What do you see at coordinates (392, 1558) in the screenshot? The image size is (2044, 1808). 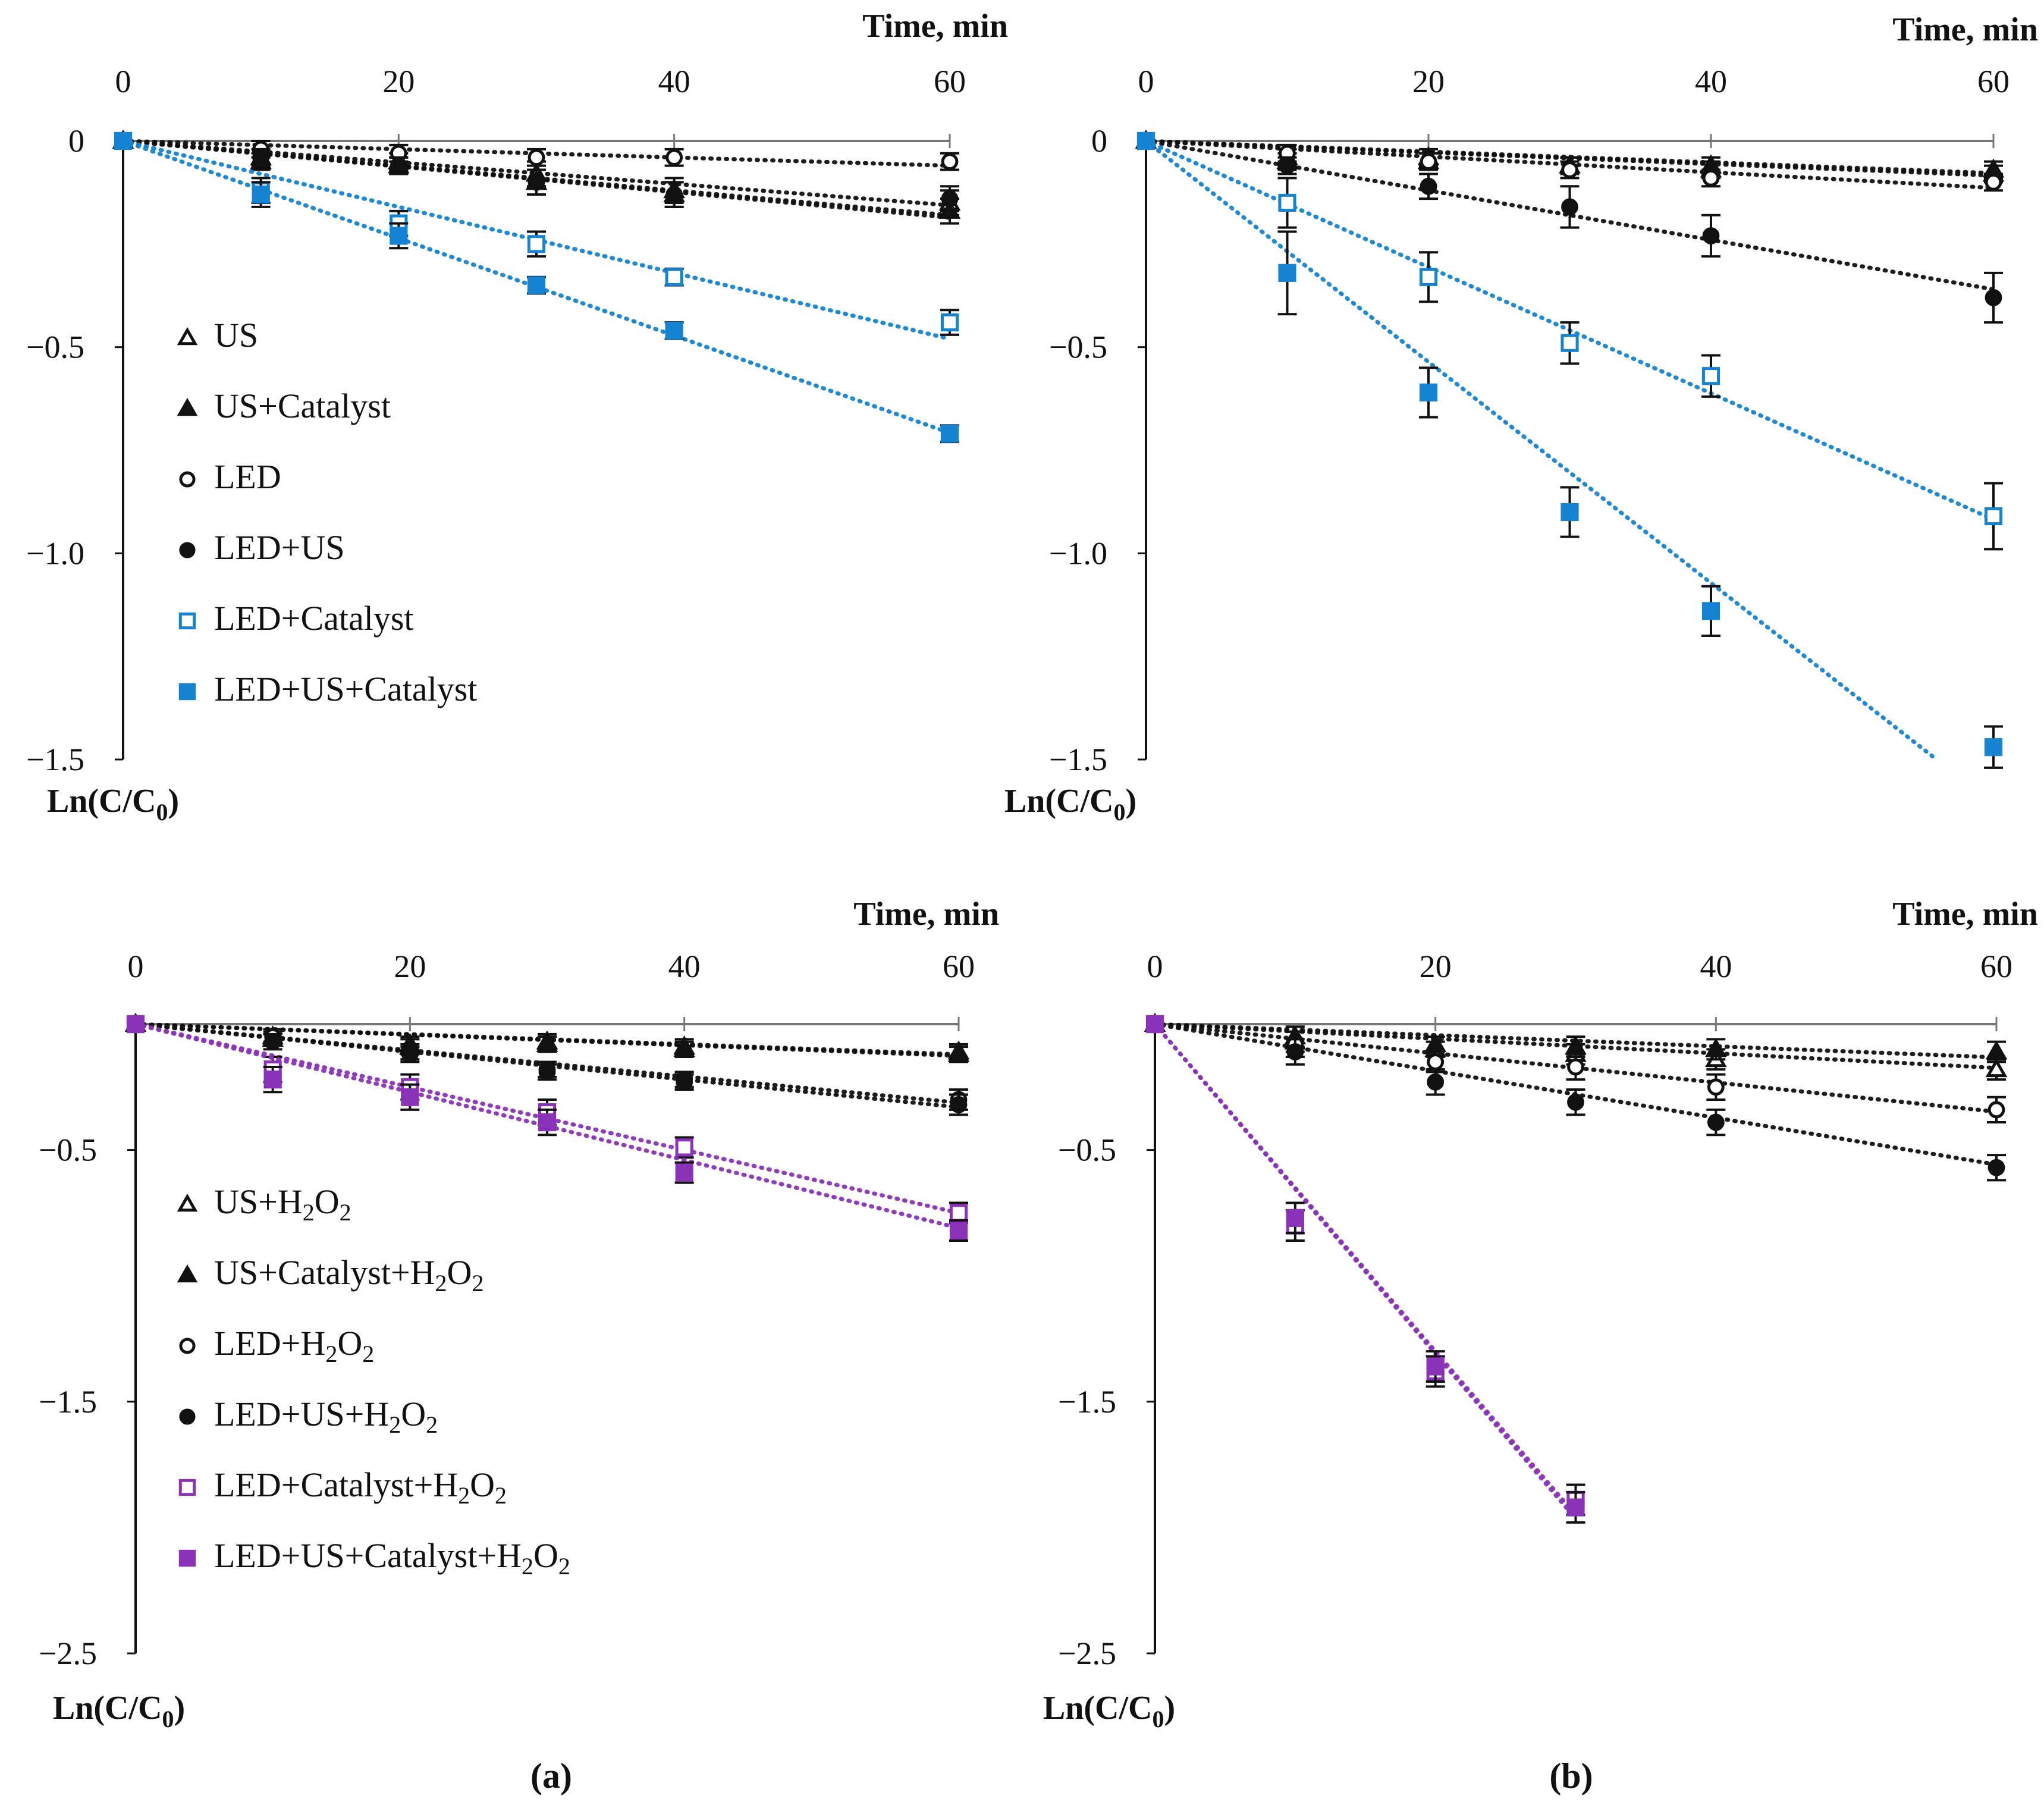 I see `legend-label: LED+US+Catalyst+H2O2` at bounding box center [392, 1558].